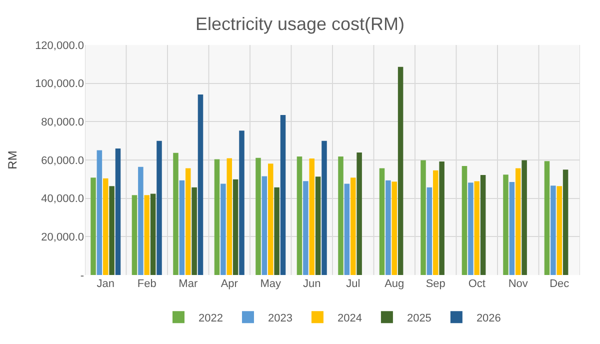  I want to click on x-tick-label: Aug, so click(394, 284).